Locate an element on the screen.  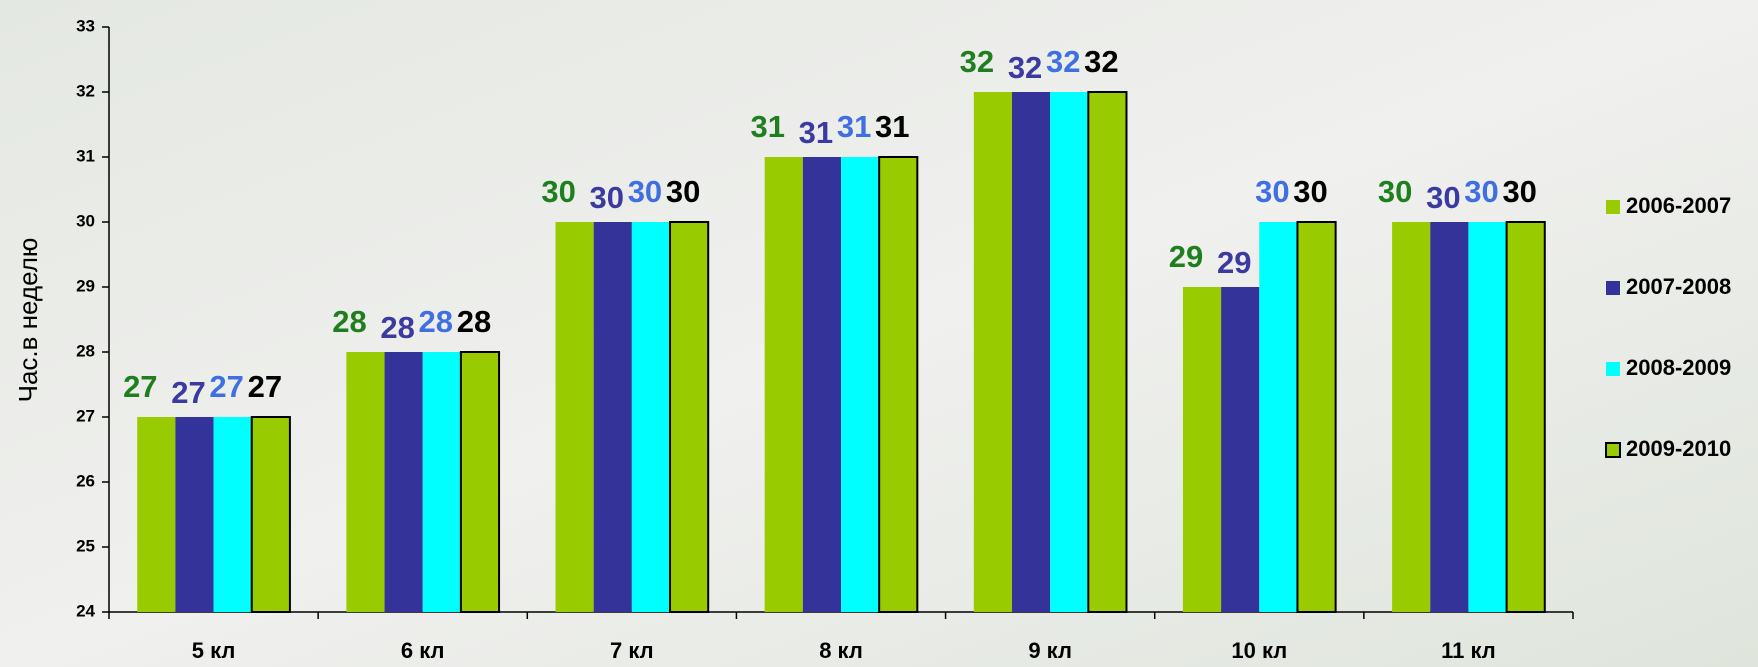
legend-label: 2009-2010 is located at coordinates (1678, 448).